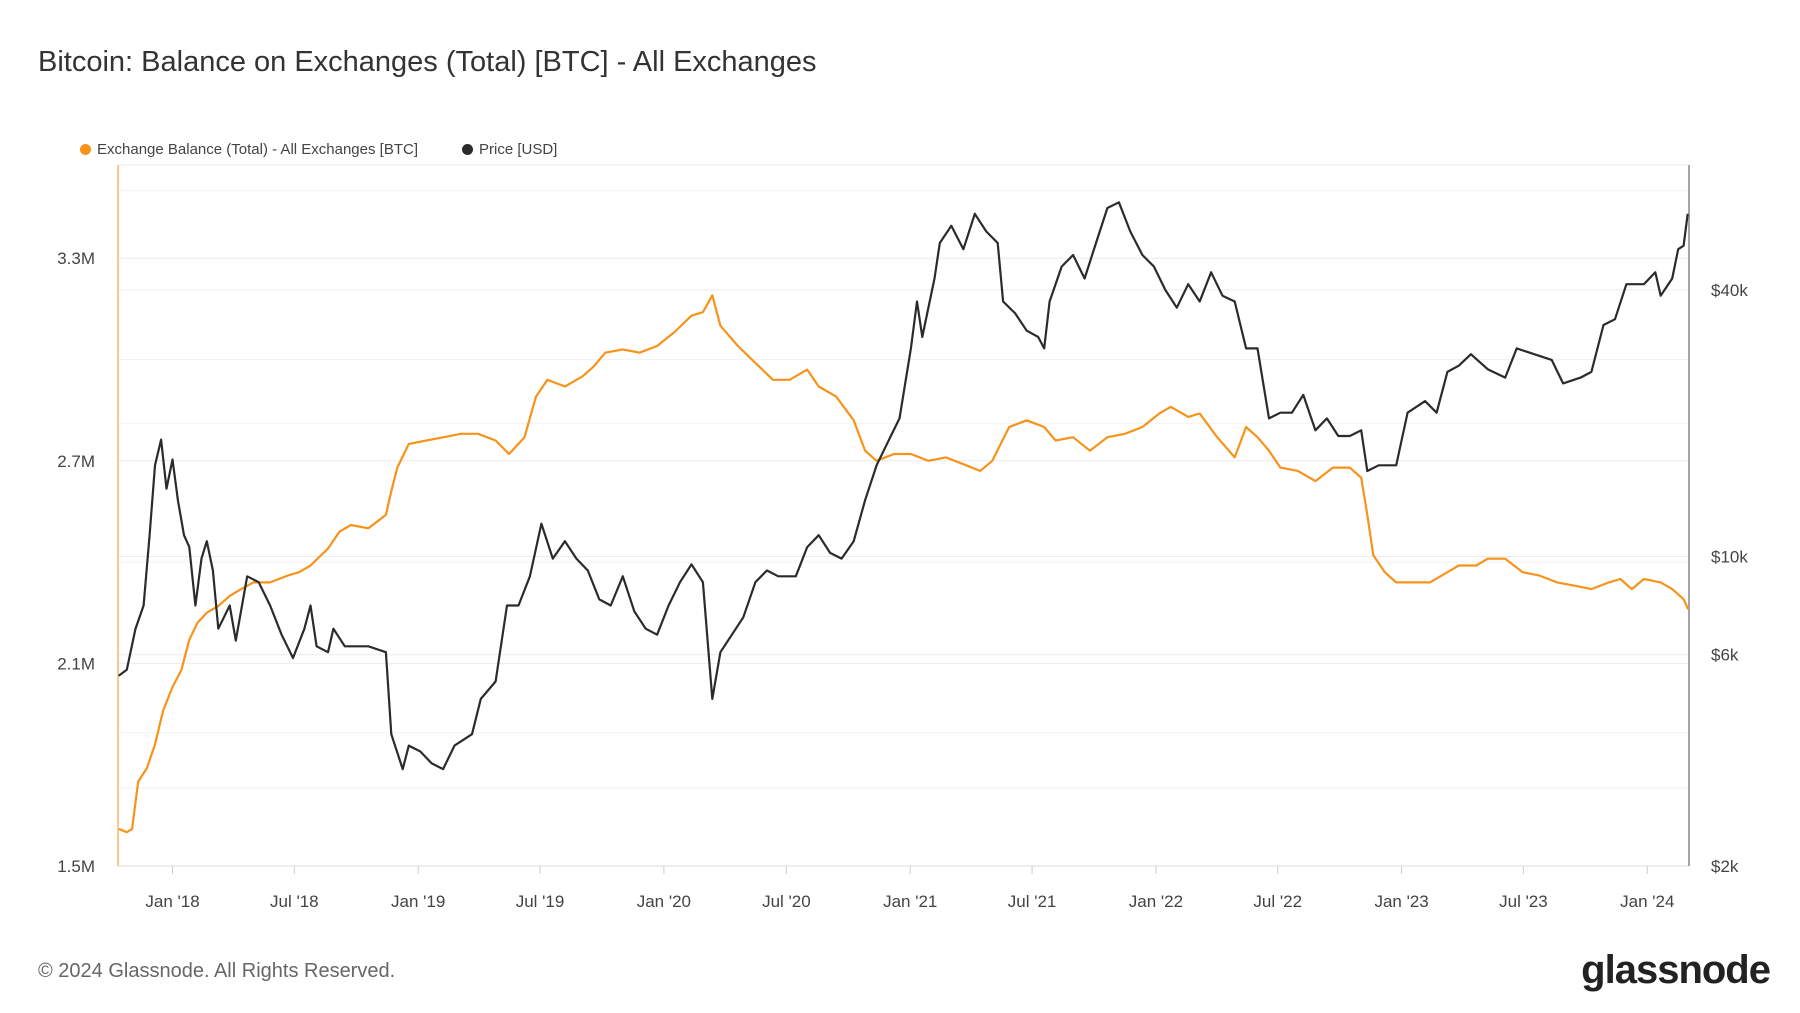 The height and width of the screenshot is (1013, 1800). Describe the element at coordinates (85, 149) in the screenshot. I see `legend-dot-exchange-balance` at that location.